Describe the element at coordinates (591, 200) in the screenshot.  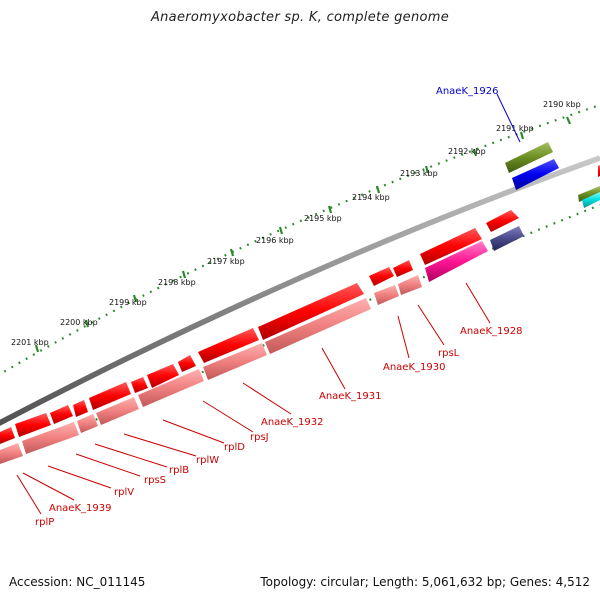
I see `gene-feature-cyan` at that location.